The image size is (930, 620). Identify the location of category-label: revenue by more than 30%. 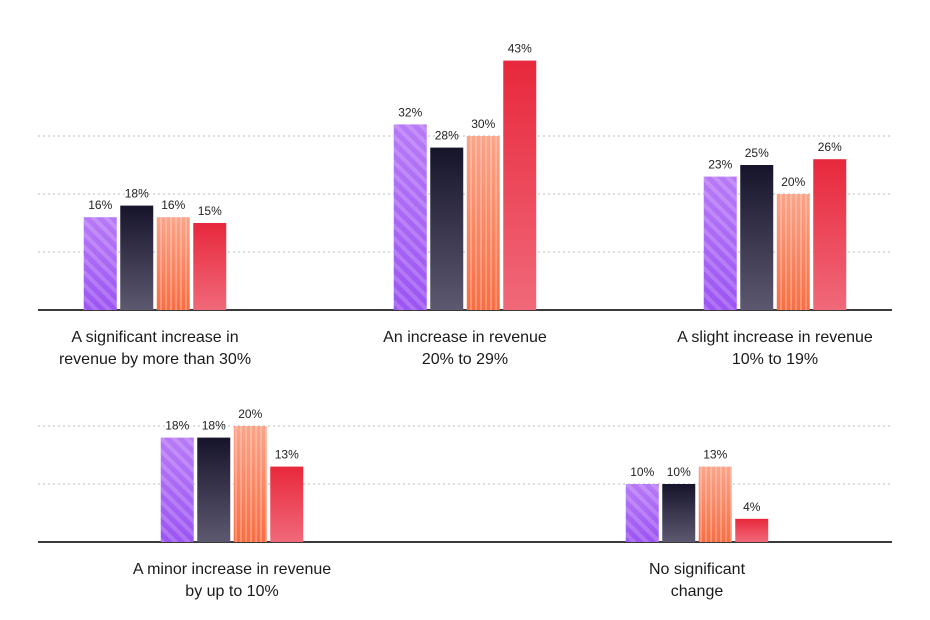
(155, 359).